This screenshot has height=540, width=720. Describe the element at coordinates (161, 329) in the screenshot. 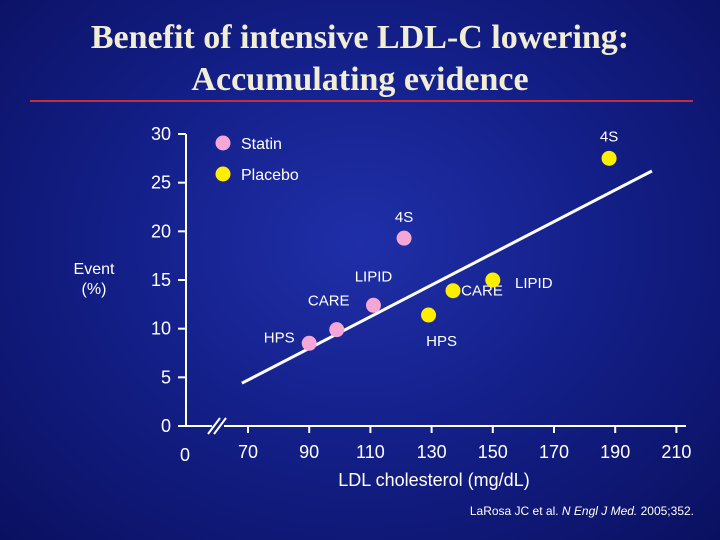

I see `y-tick-label: 10` at that location.